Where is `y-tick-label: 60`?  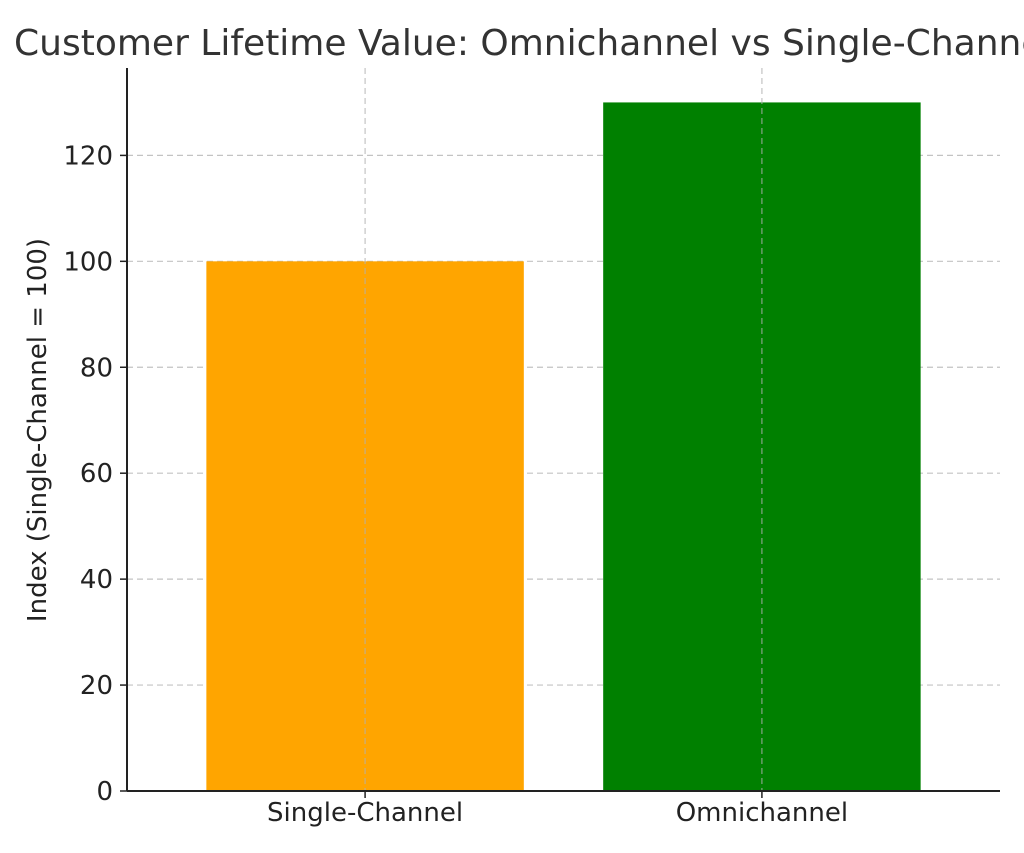
y-tick-label: 60 is located at coordinates (96, 474).